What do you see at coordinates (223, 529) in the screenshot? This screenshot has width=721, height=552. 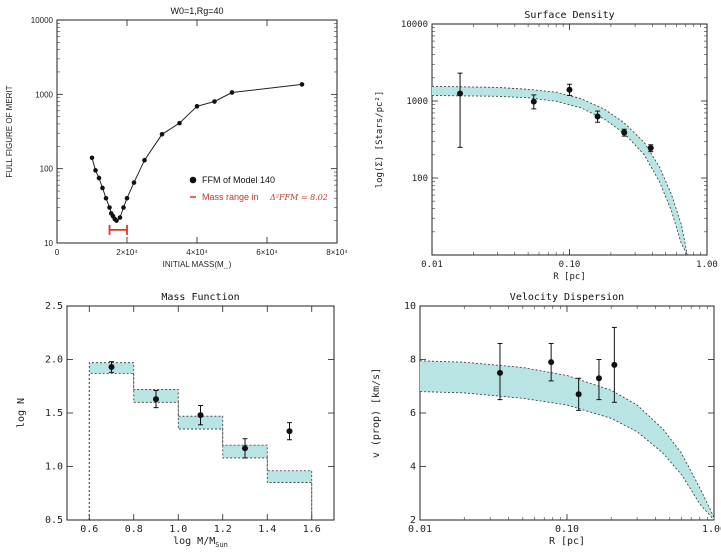 I see `x-tick-label: 1.2` at bounding box center [223, 529].